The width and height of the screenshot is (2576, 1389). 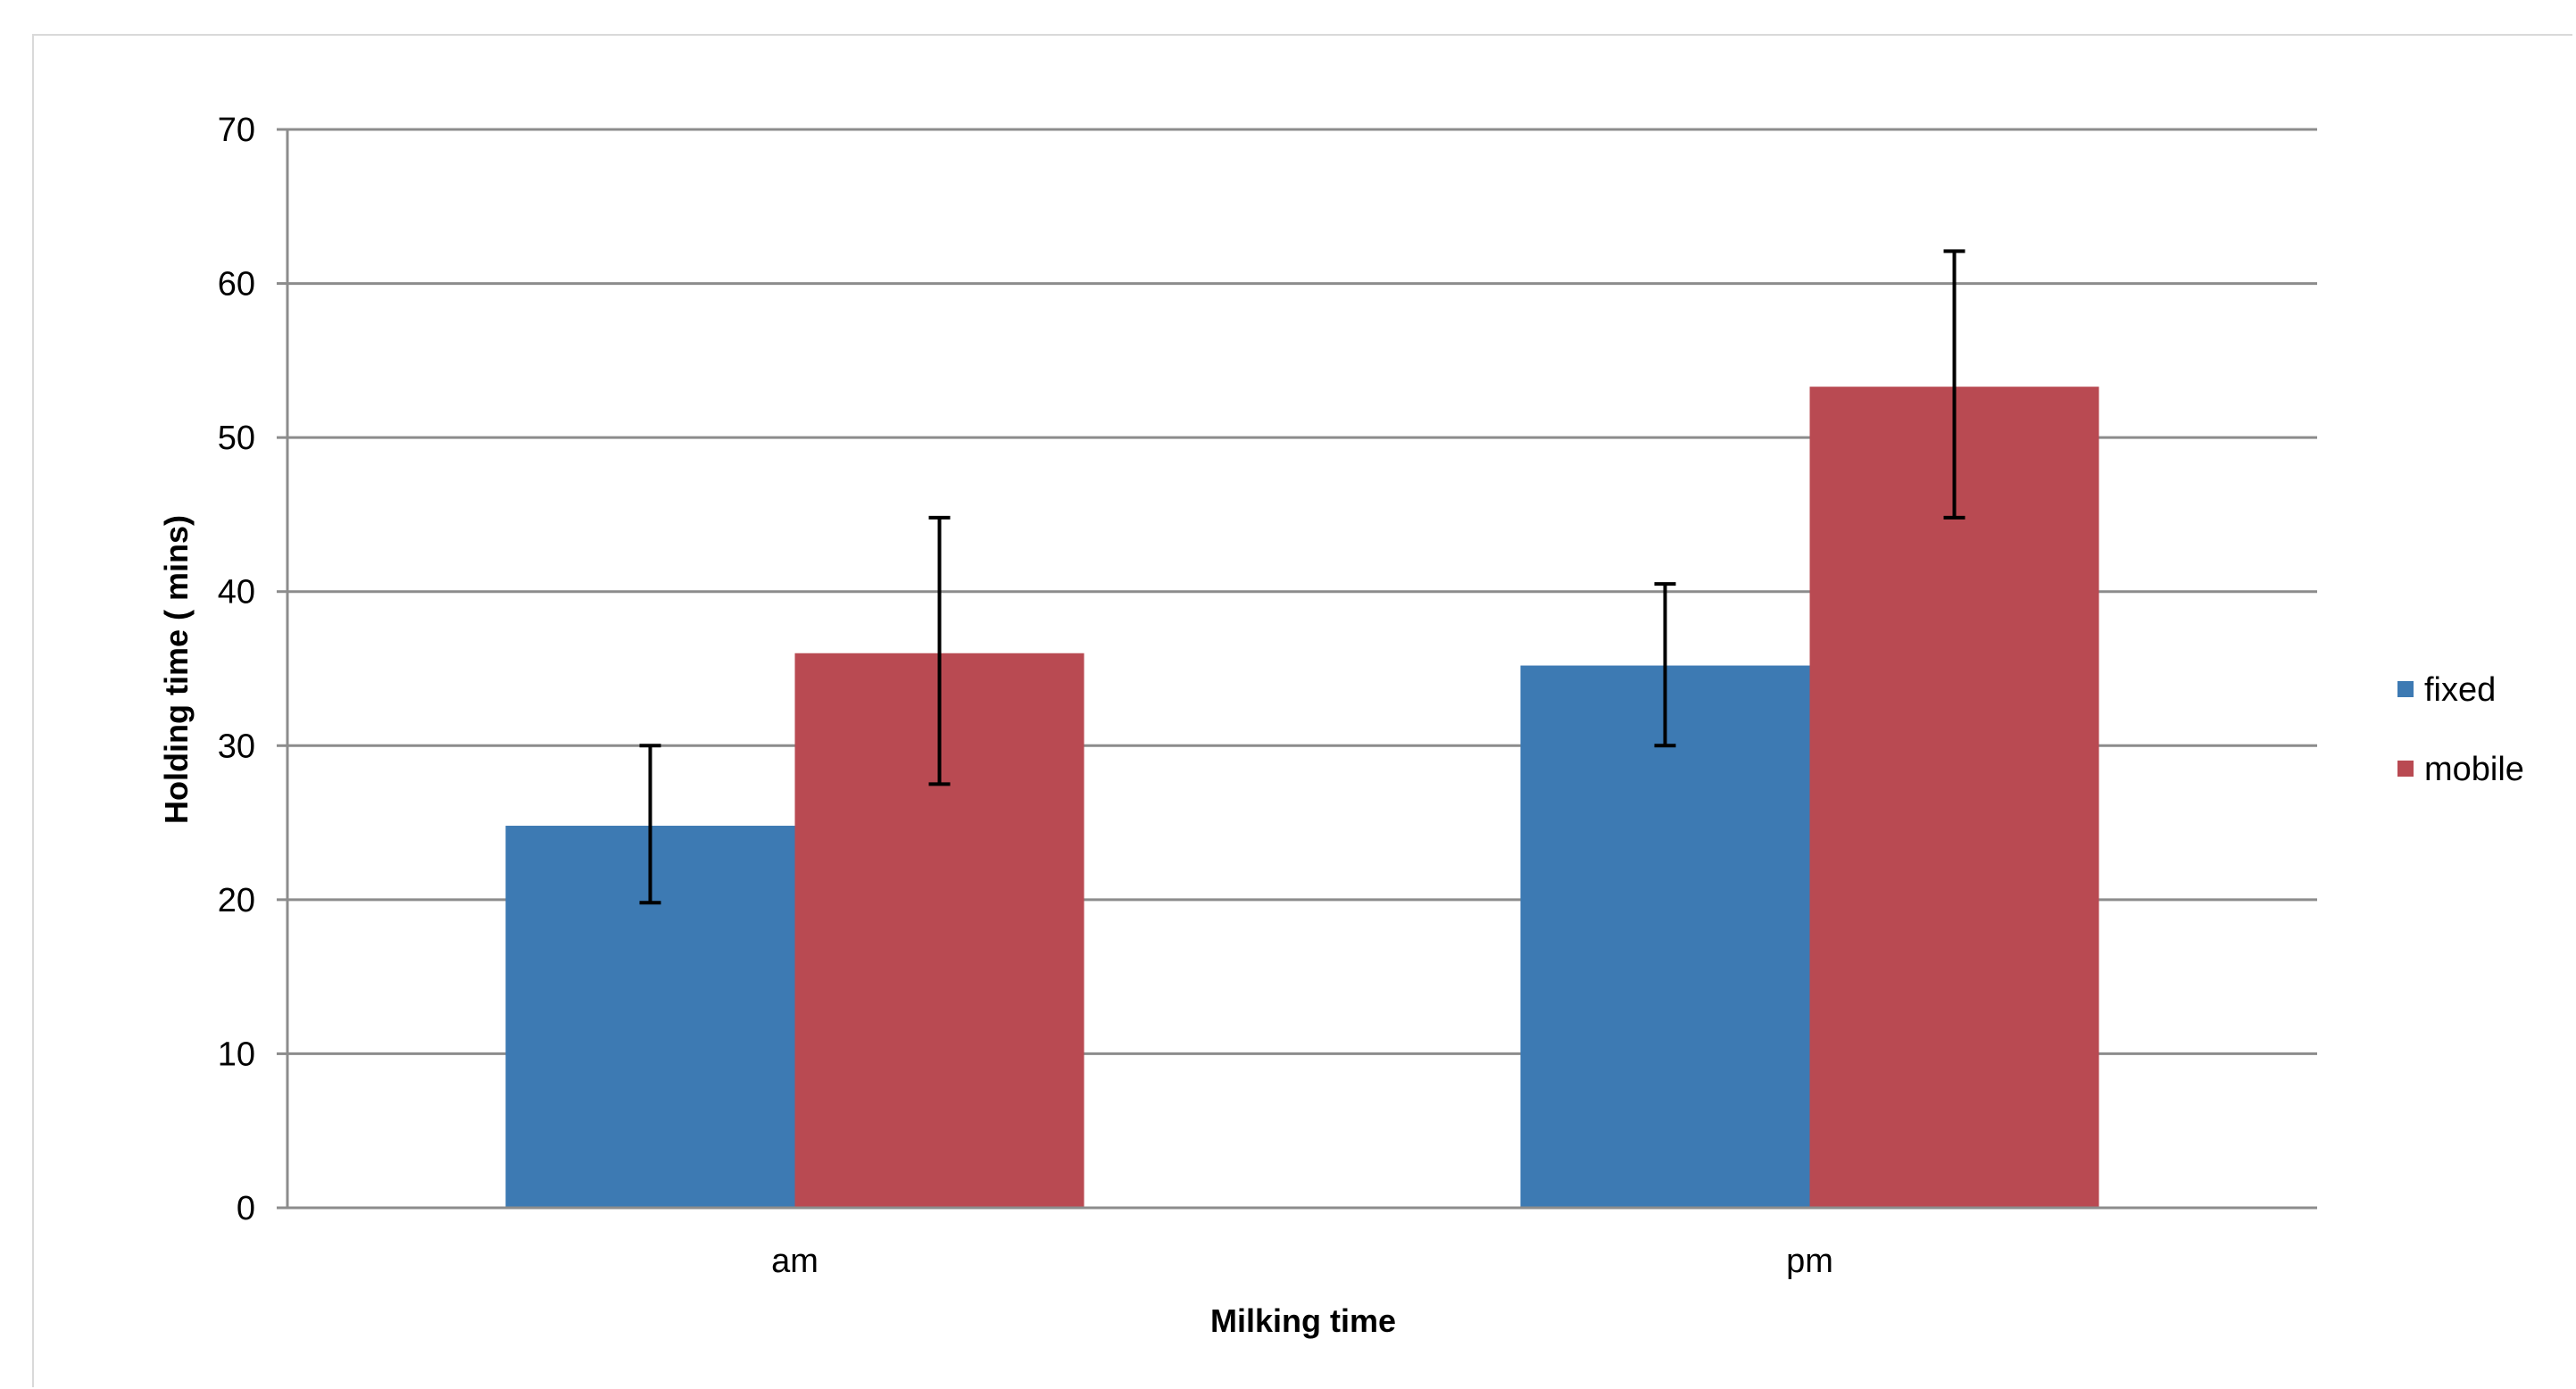 I want to click on y-tick-label: 50, so click(x=237, y=439).